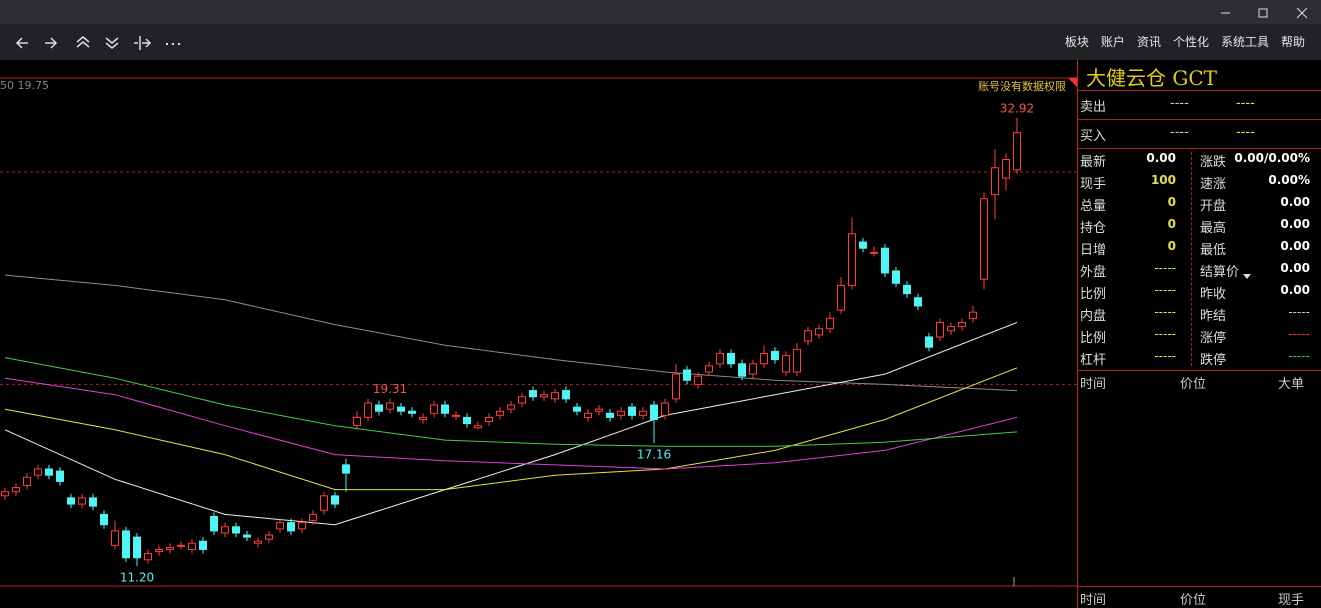  What do you see at coordinates (1093, 136) in the screenshot?
I see `order-label: 买入` at bounding box center [1093, 136].